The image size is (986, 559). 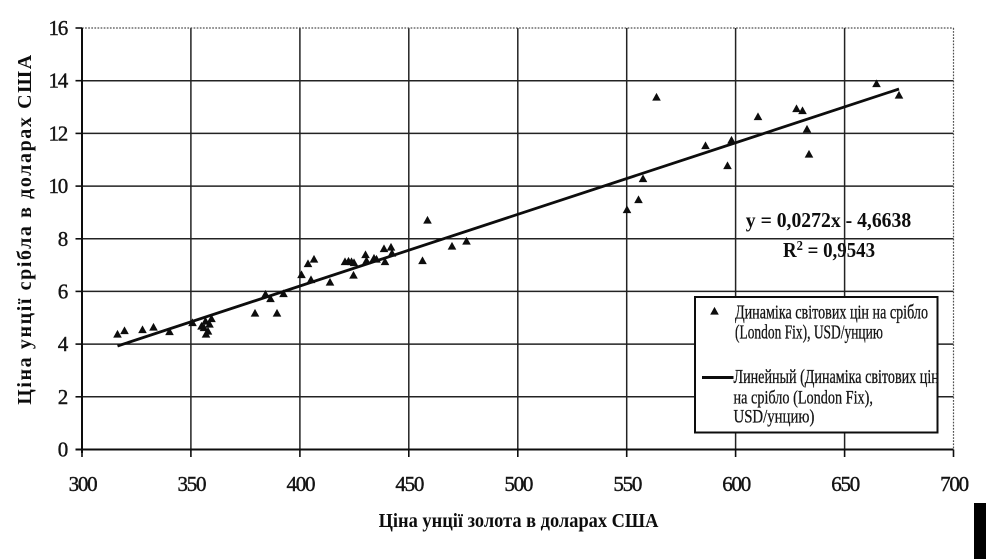 What do you see at coordinates (836, 377) in the screenshot?
I see `svg-text:Линейный (Динаміка світових ці: Линейный (Динаміка світових цін` at bounding box center [836, 377].